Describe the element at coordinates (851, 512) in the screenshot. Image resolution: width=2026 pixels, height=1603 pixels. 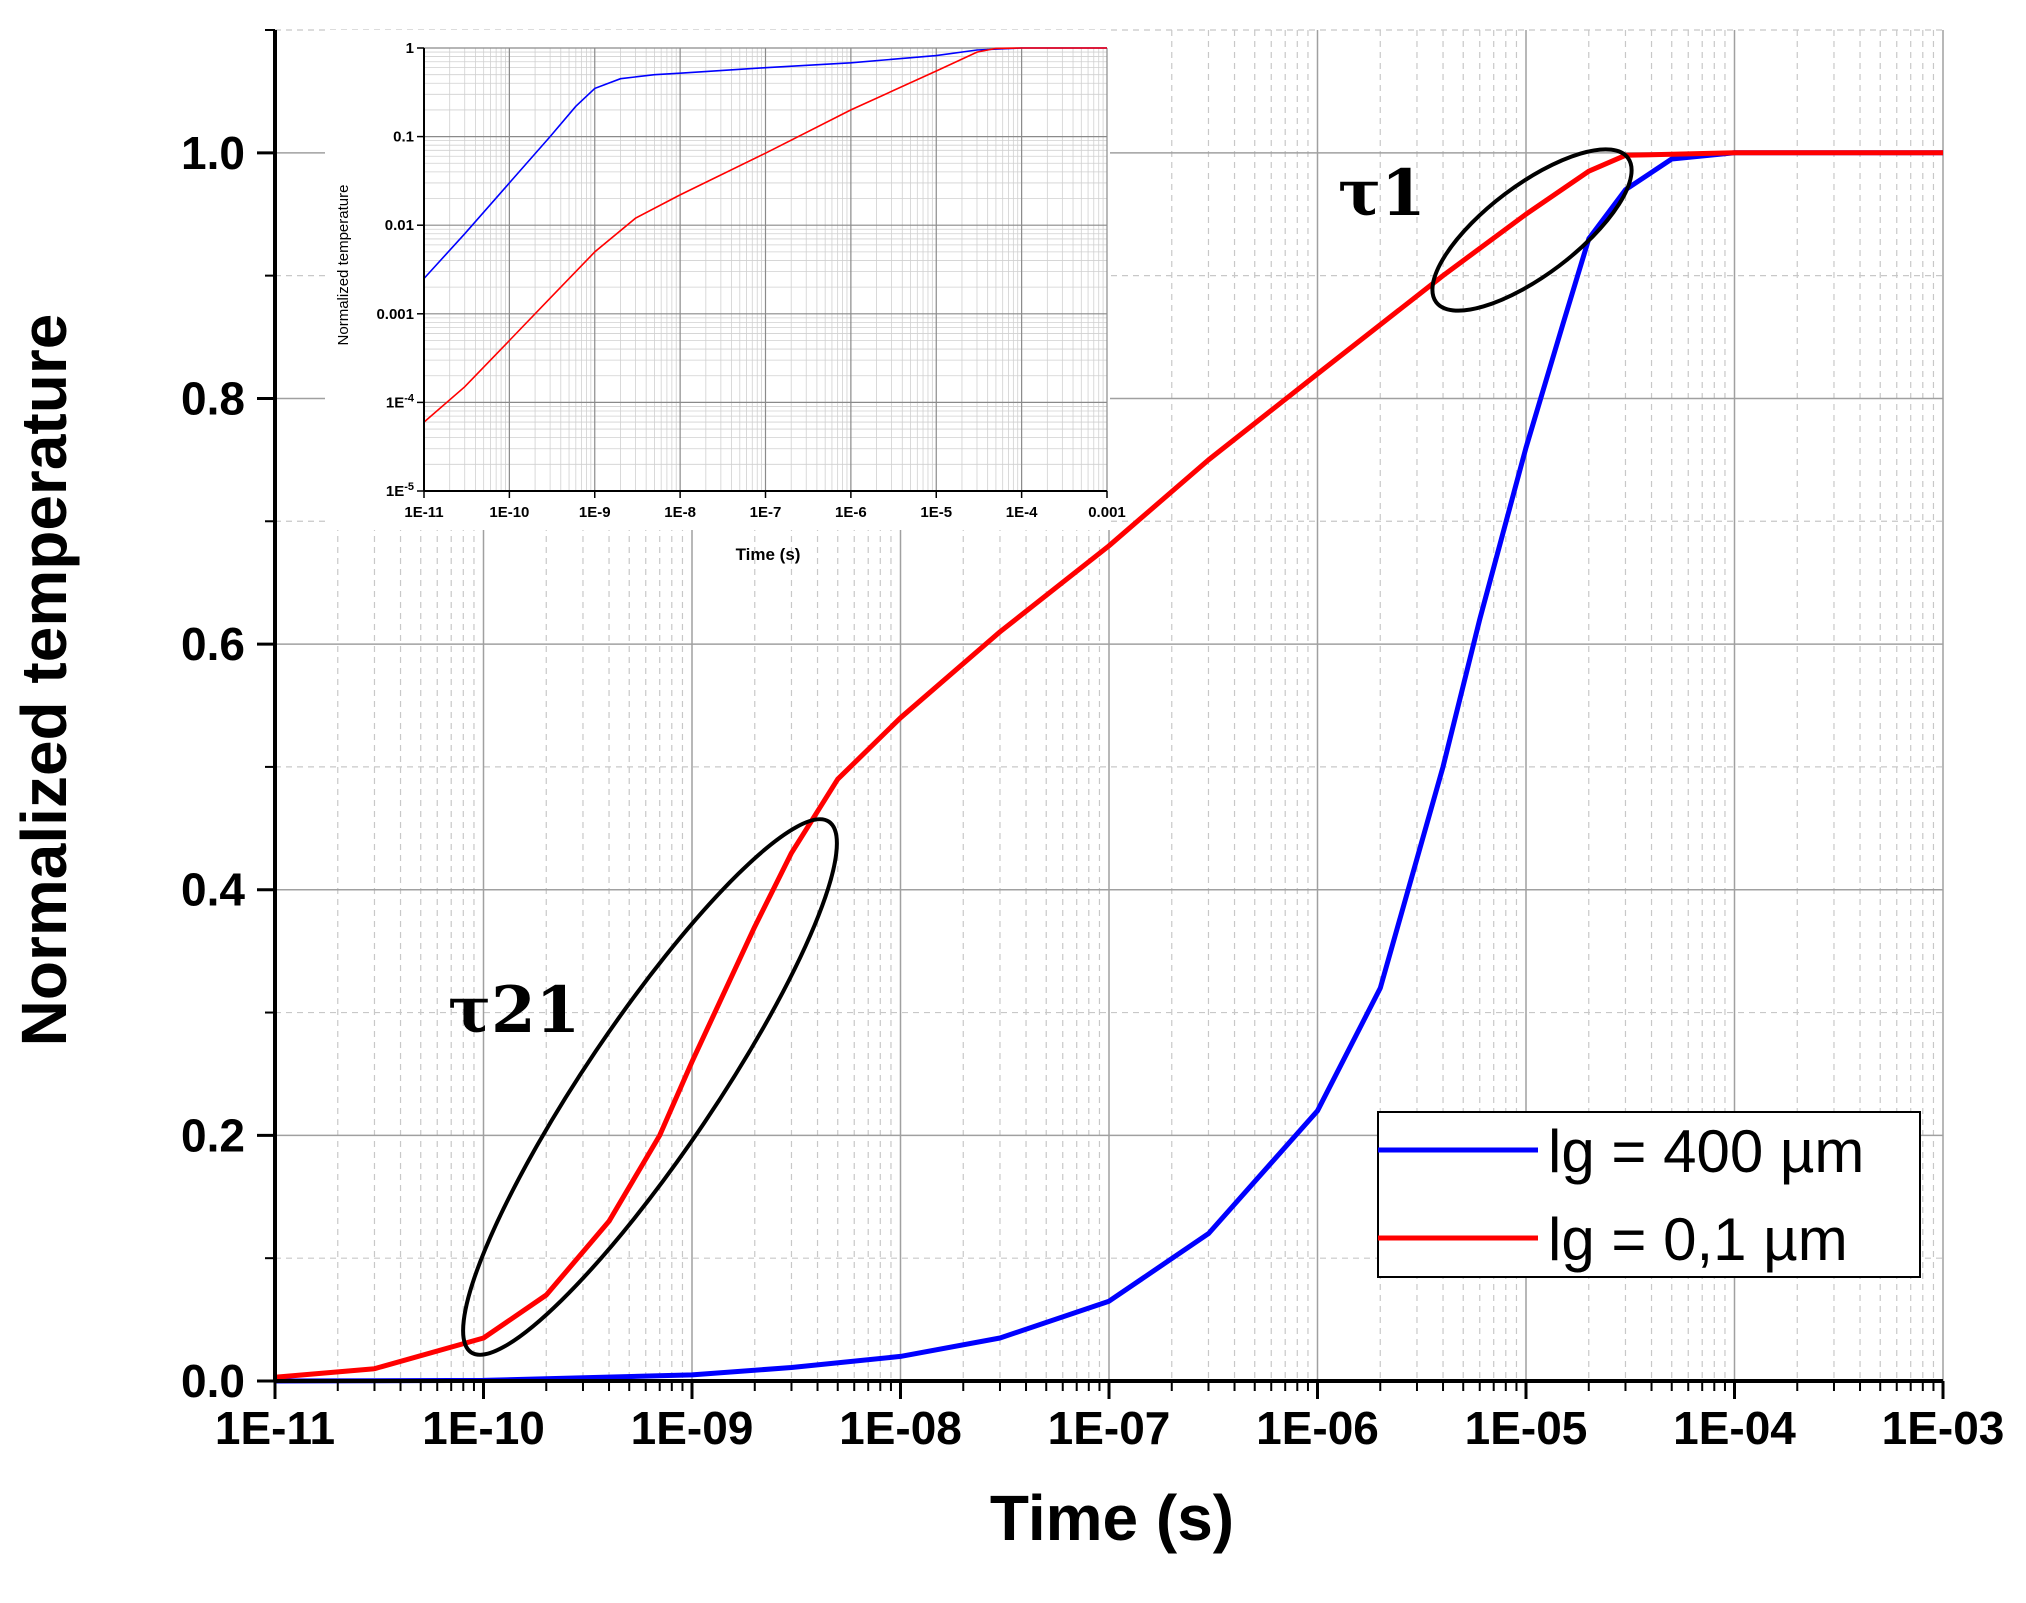
I see `inset-x-tick-label: 1E-6` at that location.